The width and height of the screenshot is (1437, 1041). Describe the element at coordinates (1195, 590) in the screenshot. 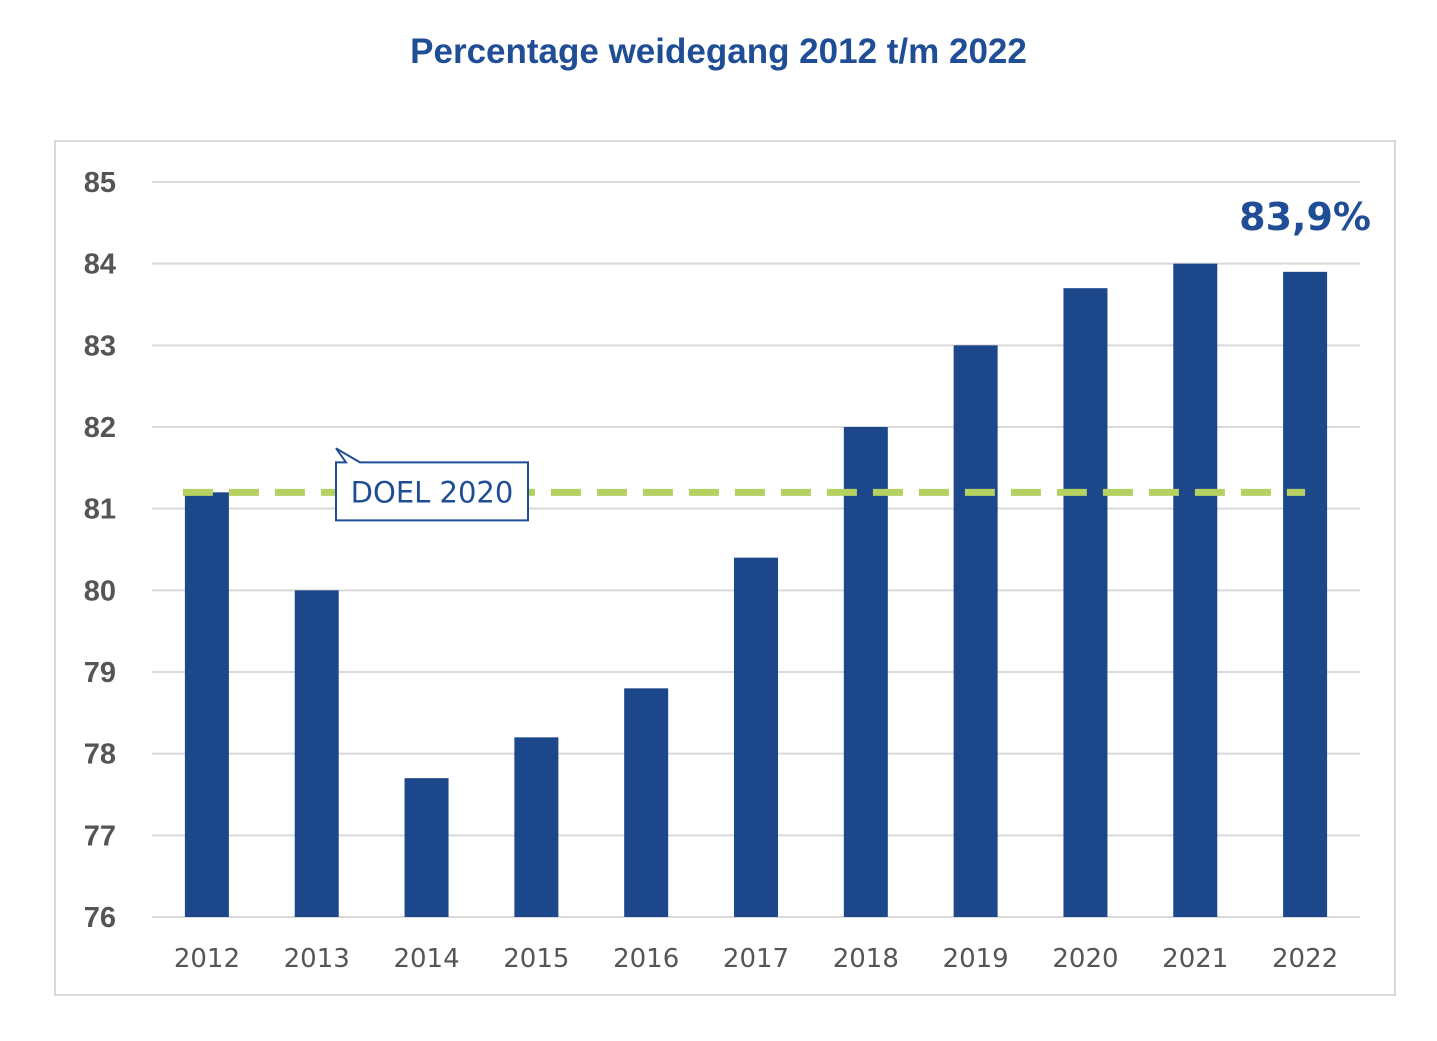

I see `bar-2021` at that location.